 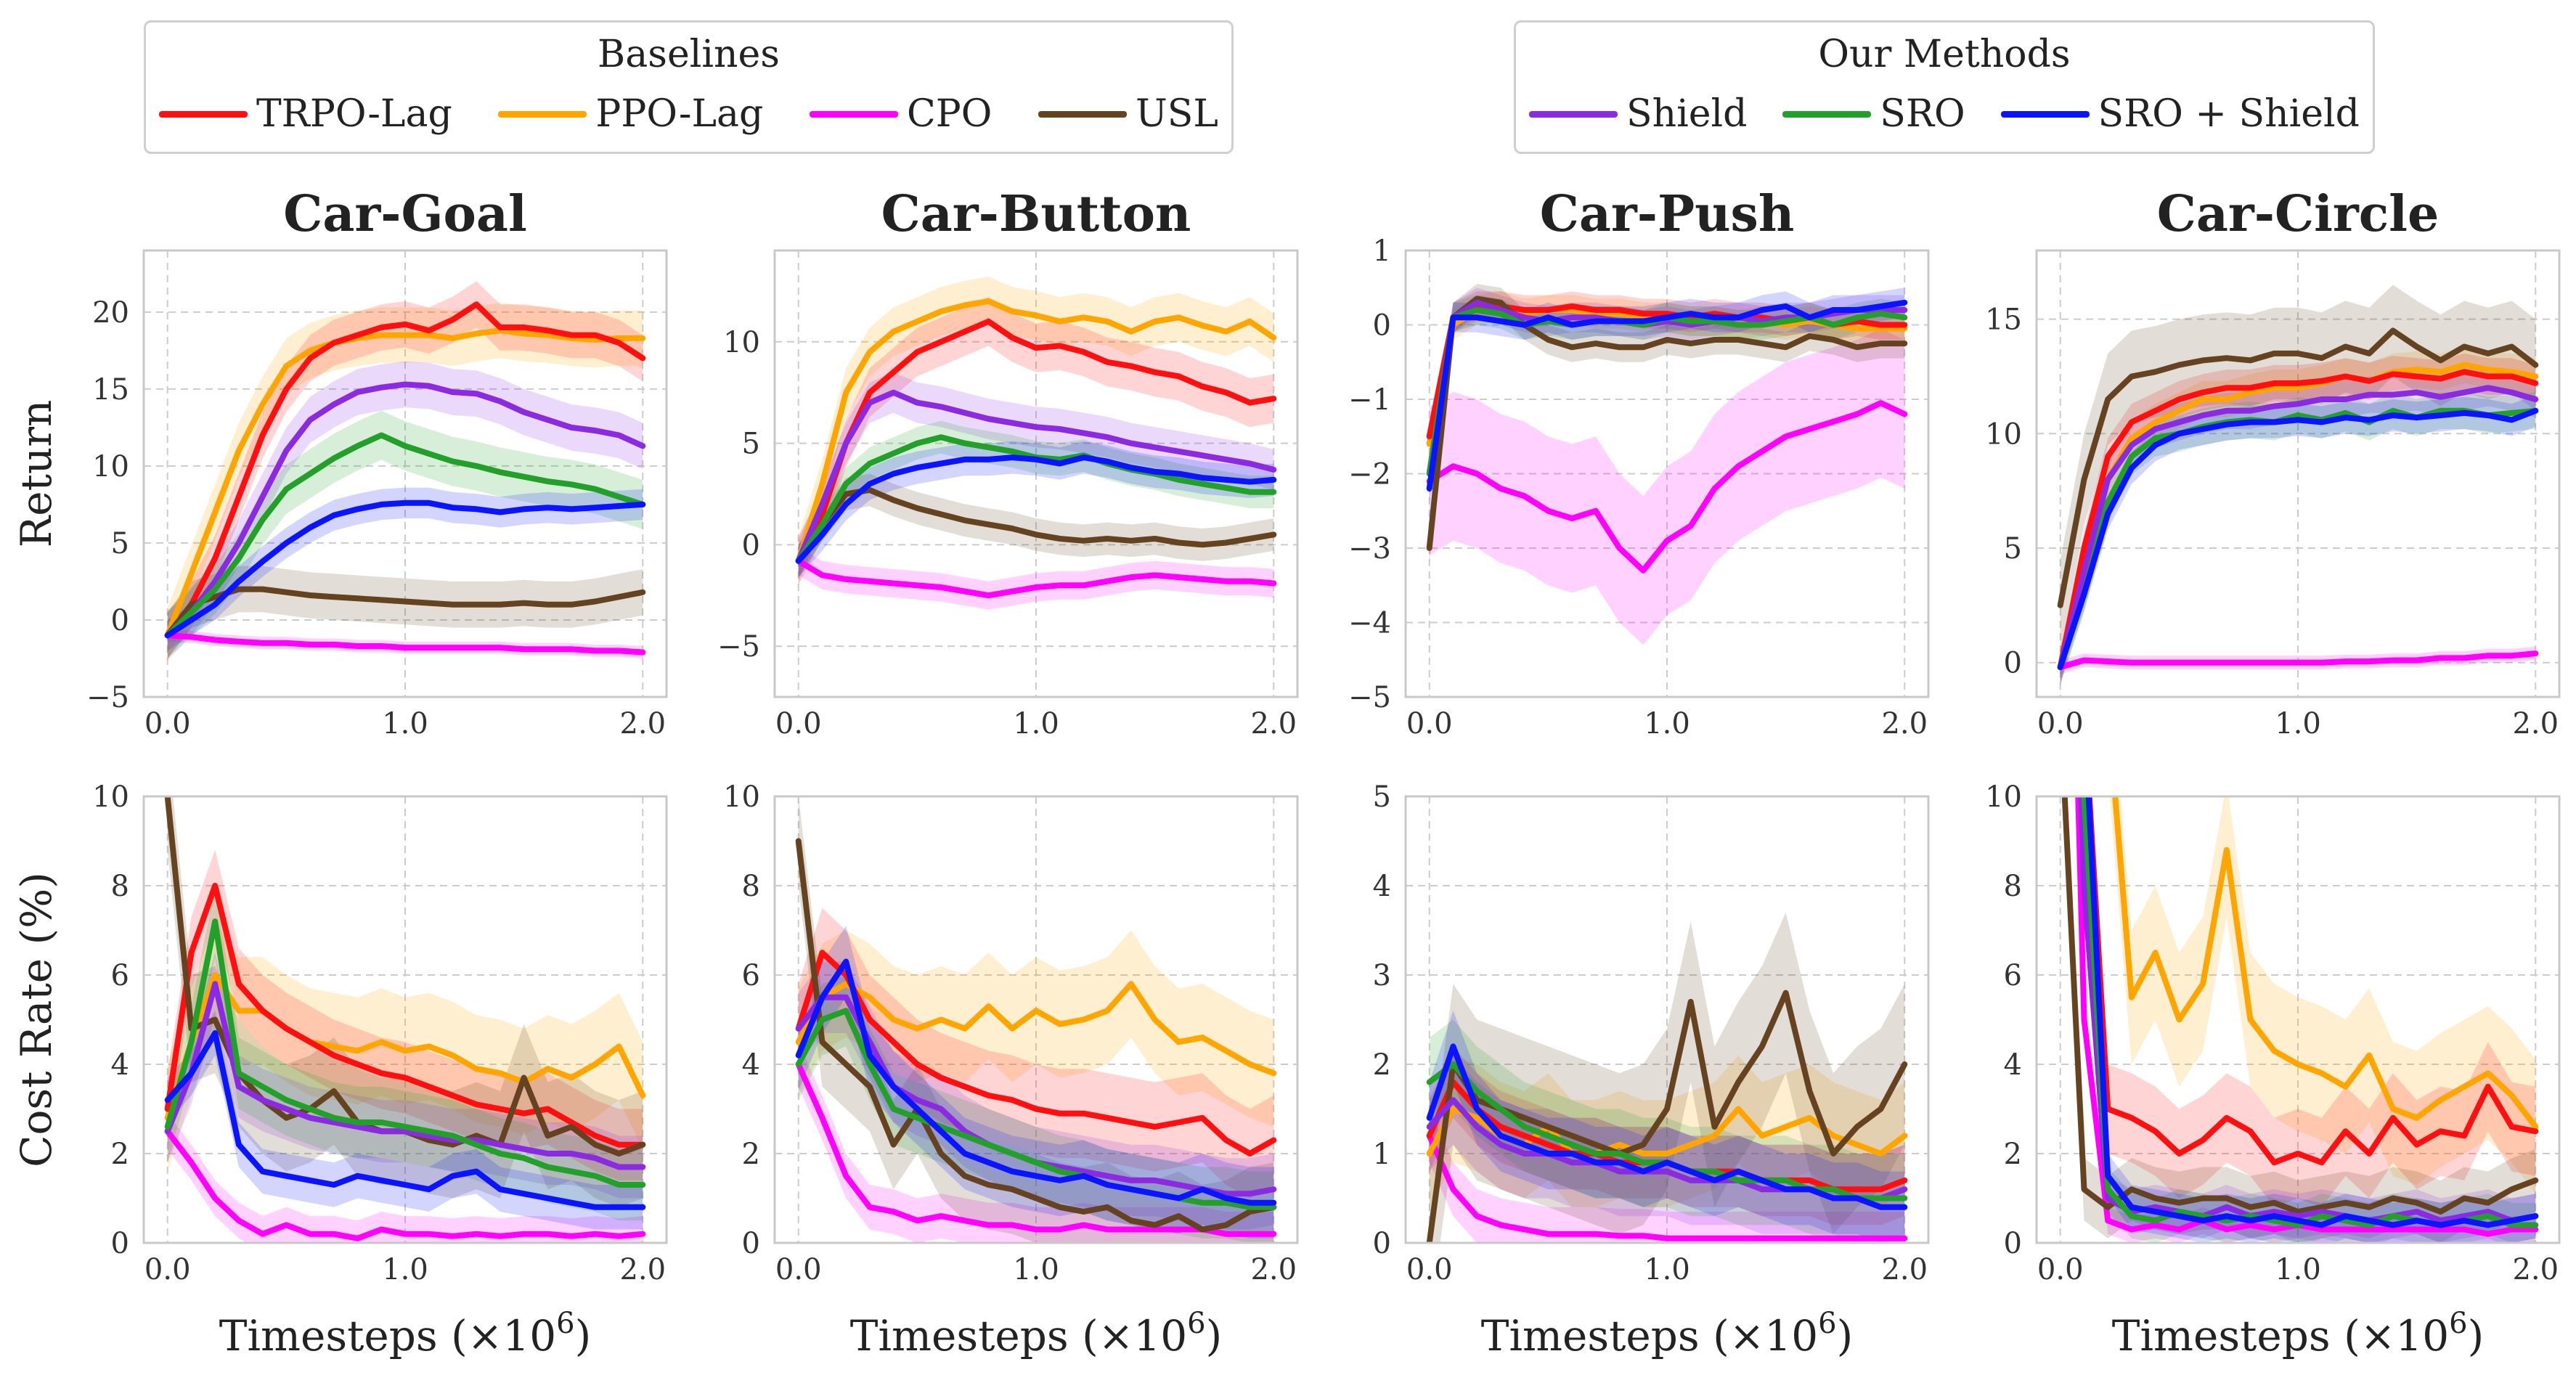 What do you see at coordinates (36, 474) in the screenshot?
I see `y-axis-label: Return` at bounding box center [36, 474].